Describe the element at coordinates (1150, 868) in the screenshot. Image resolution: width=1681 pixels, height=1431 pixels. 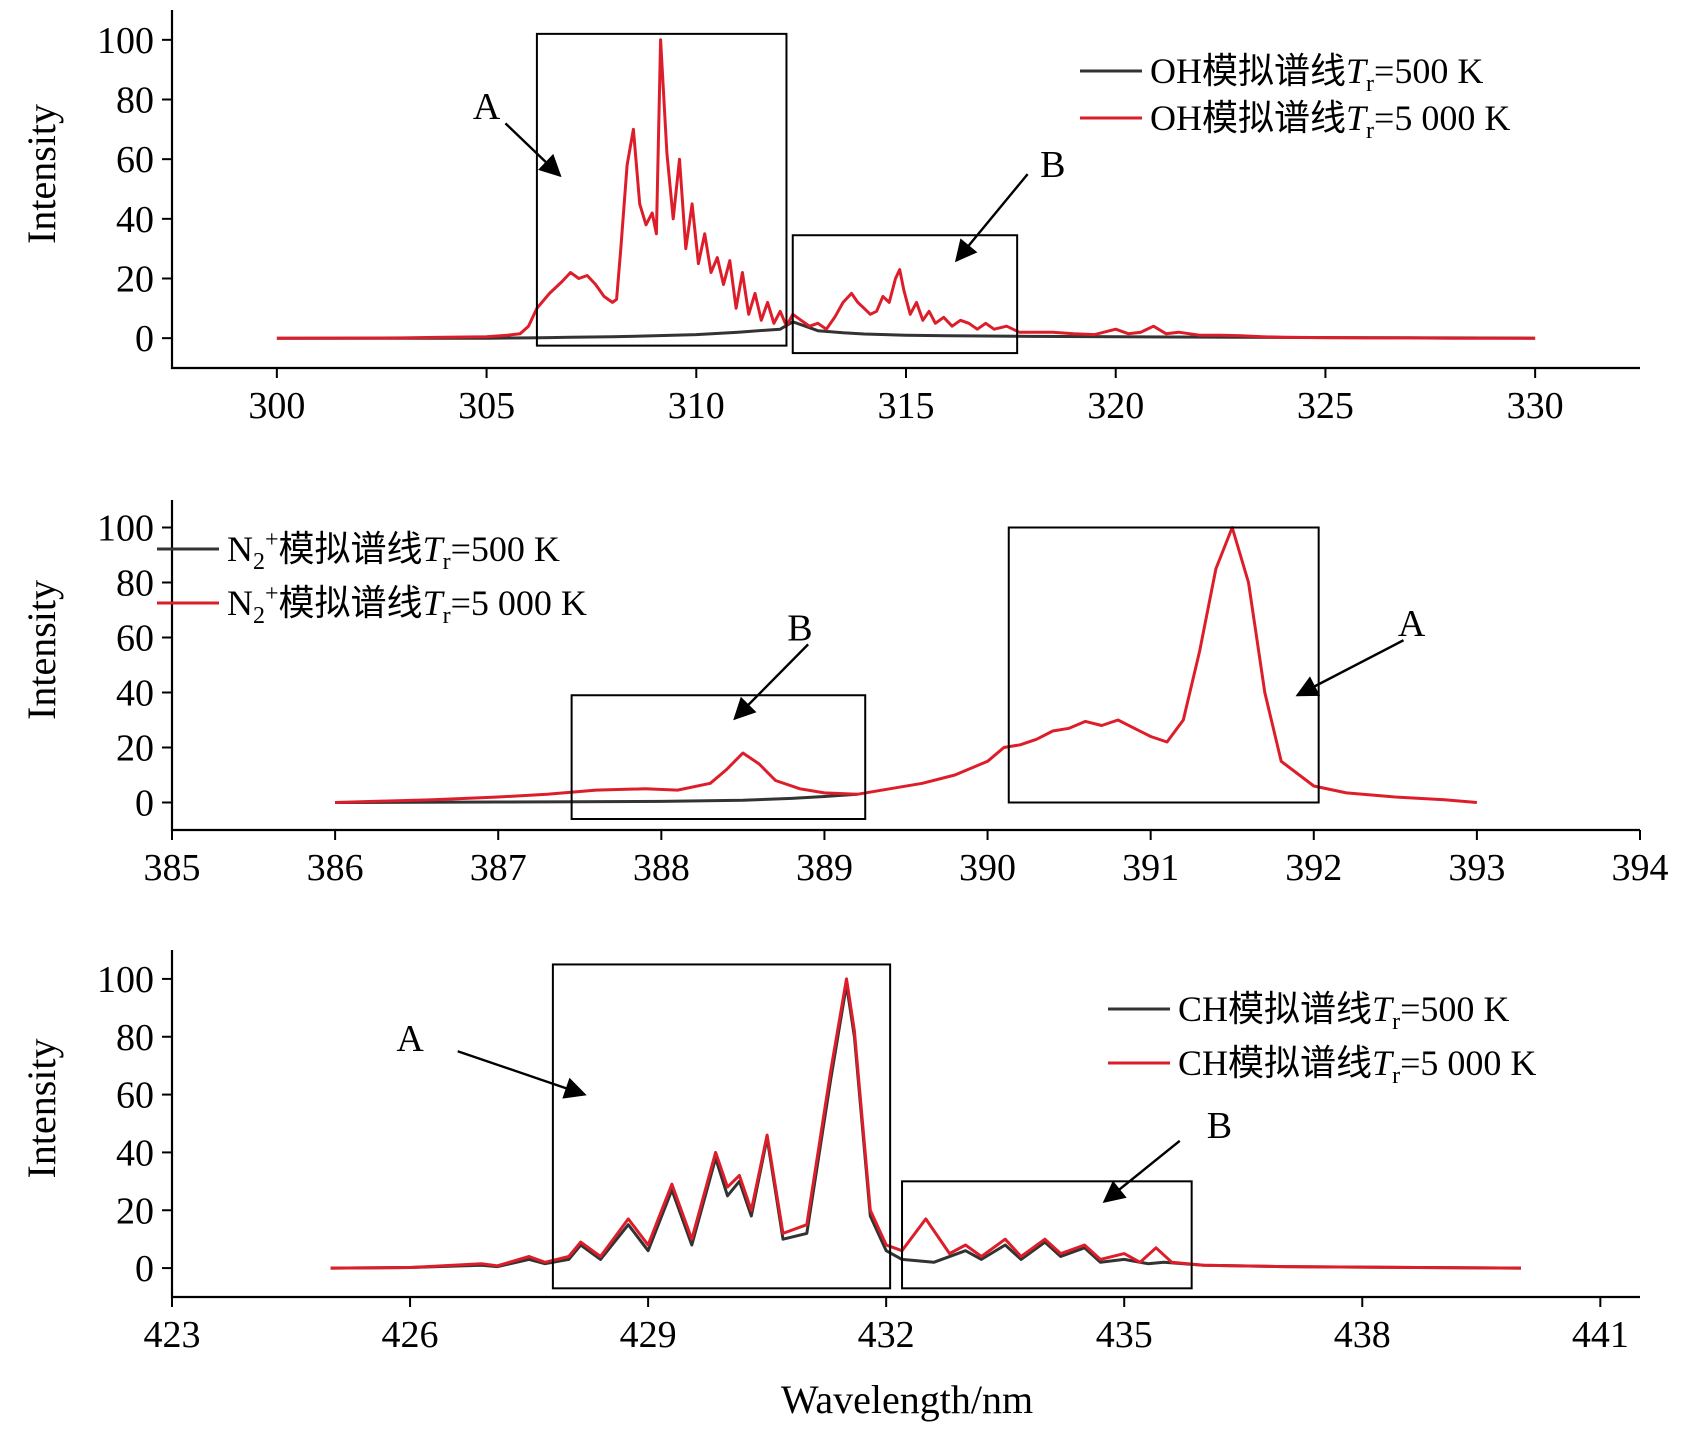
I see `x-tick-label: 391` at that location.